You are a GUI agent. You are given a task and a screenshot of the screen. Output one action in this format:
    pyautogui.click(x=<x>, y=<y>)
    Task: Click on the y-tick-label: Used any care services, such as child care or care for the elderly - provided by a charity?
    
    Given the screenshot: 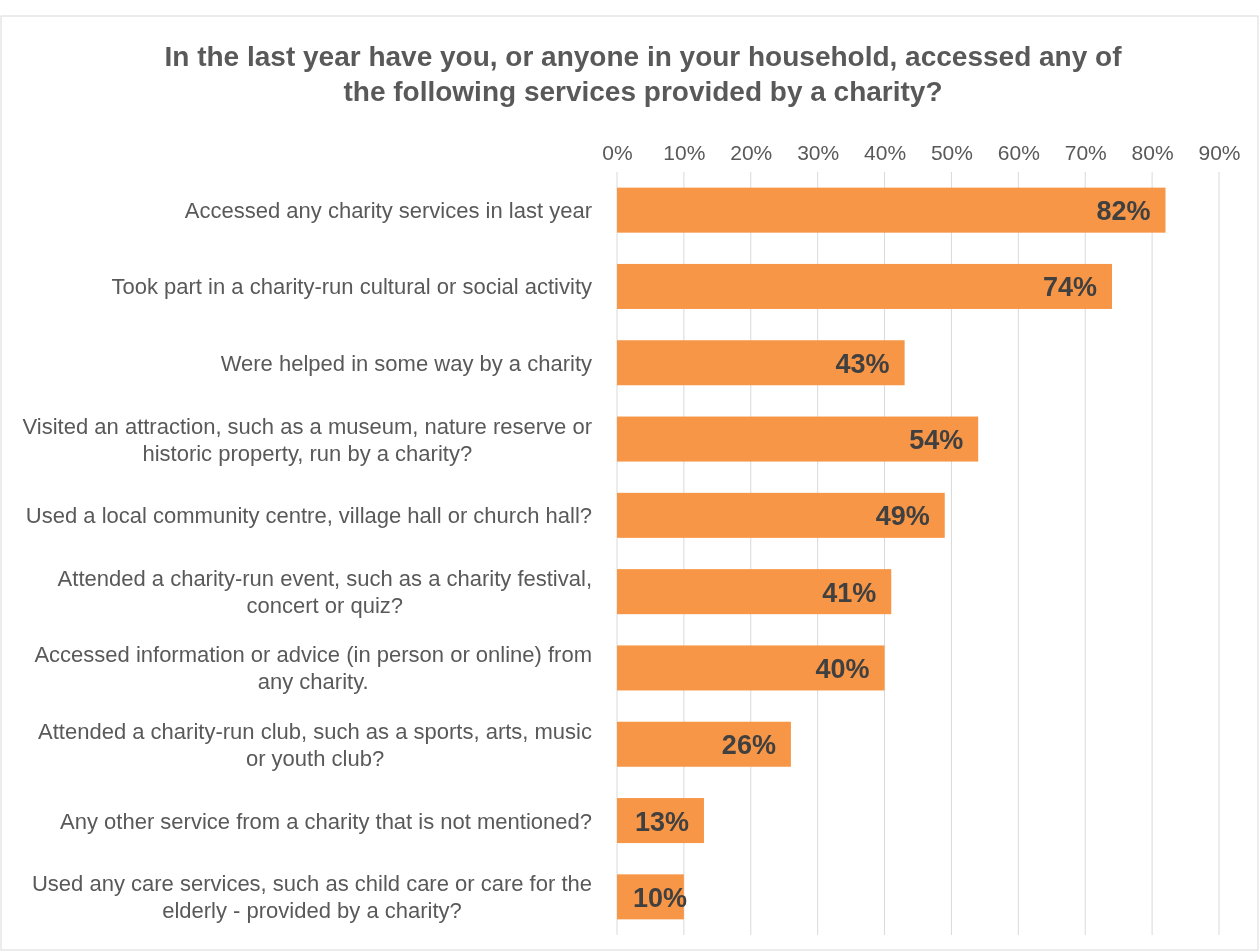 What is the action you would take?
    pyautogui.click(x=311, y=897)
    